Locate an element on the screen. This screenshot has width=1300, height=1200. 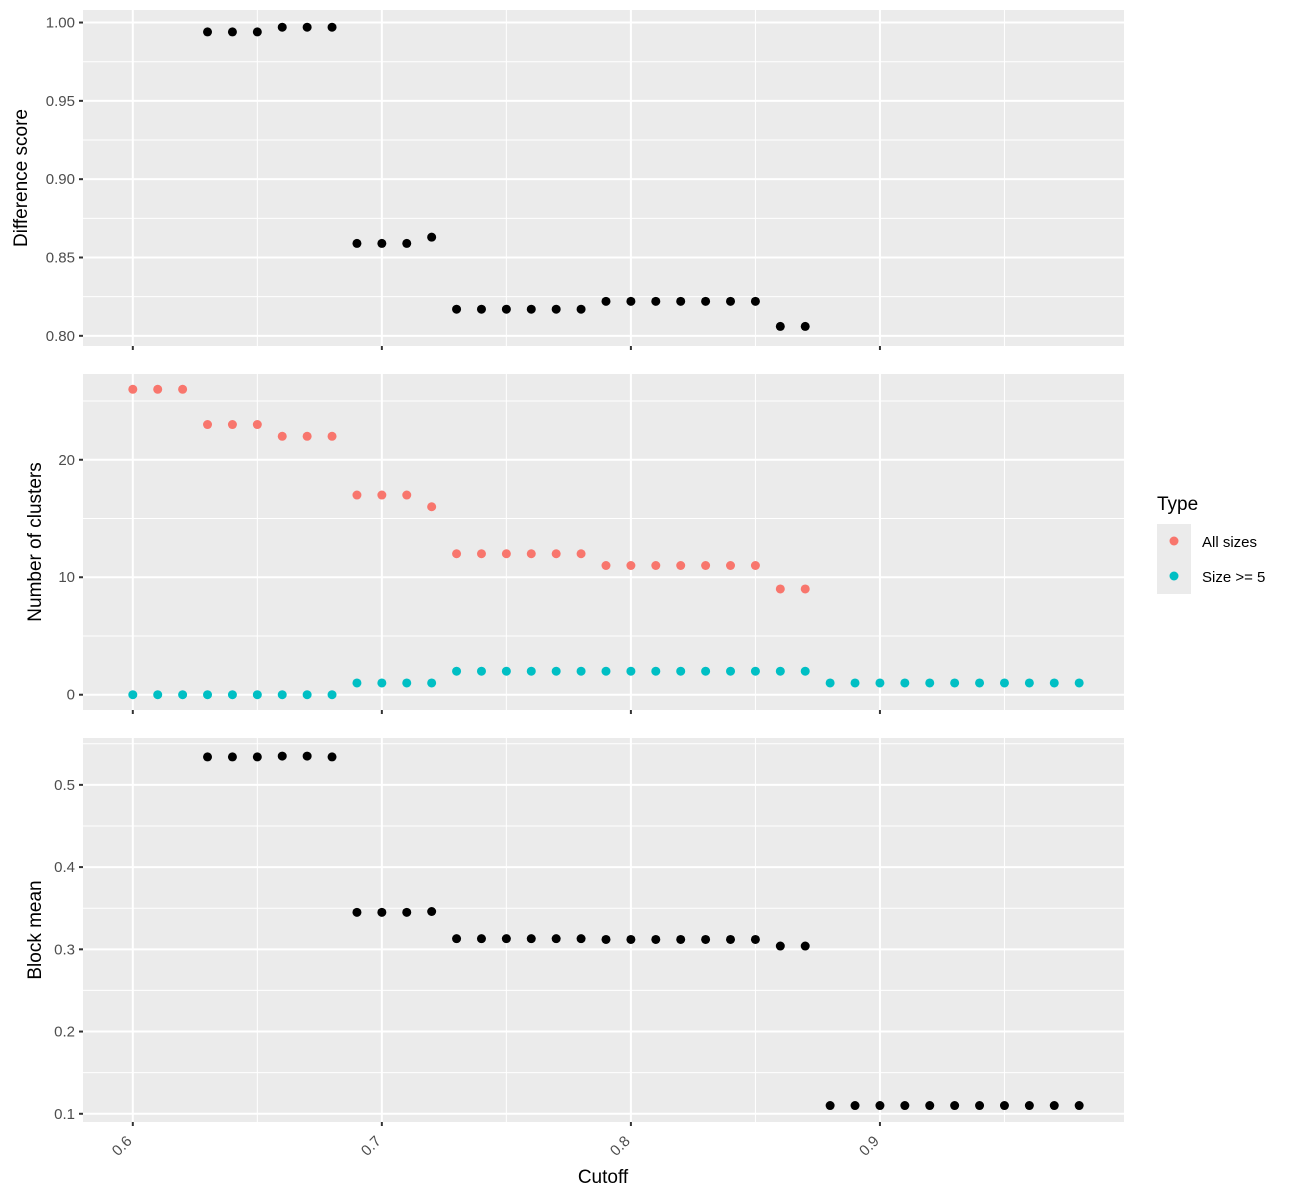
y-tick-label: 0.85 is located at coordinates (60, 257).